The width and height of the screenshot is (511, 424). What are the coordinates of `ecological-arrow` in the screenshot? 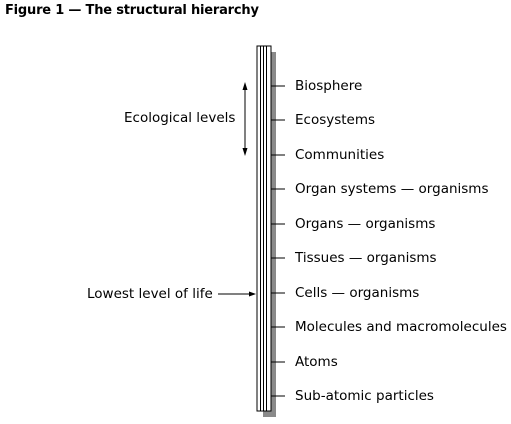 It's located at (245, 119).